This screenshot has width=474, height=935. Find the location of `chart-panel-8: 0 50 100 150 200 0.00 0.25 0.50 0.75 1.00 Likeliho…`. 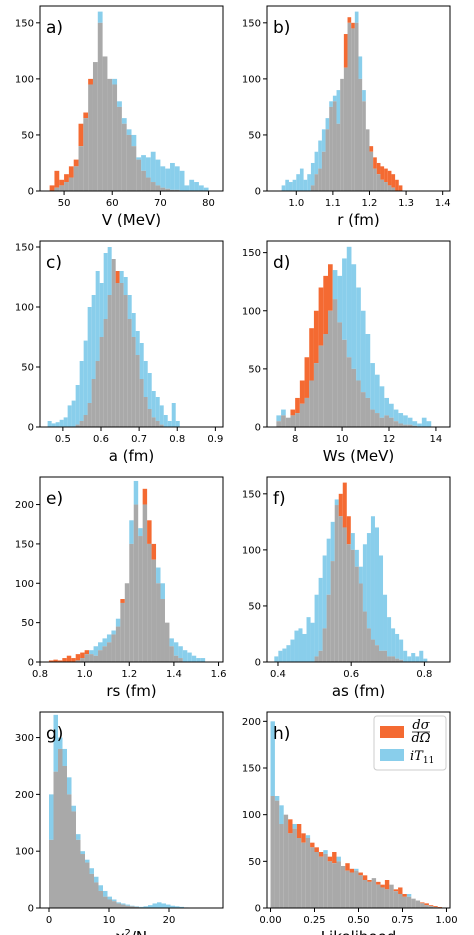

chart-panel-8: 0 50 100 150 200 0.00 0.25 0.50 0.75 1.00 Likeliho… is located at coordinates (350, 823).